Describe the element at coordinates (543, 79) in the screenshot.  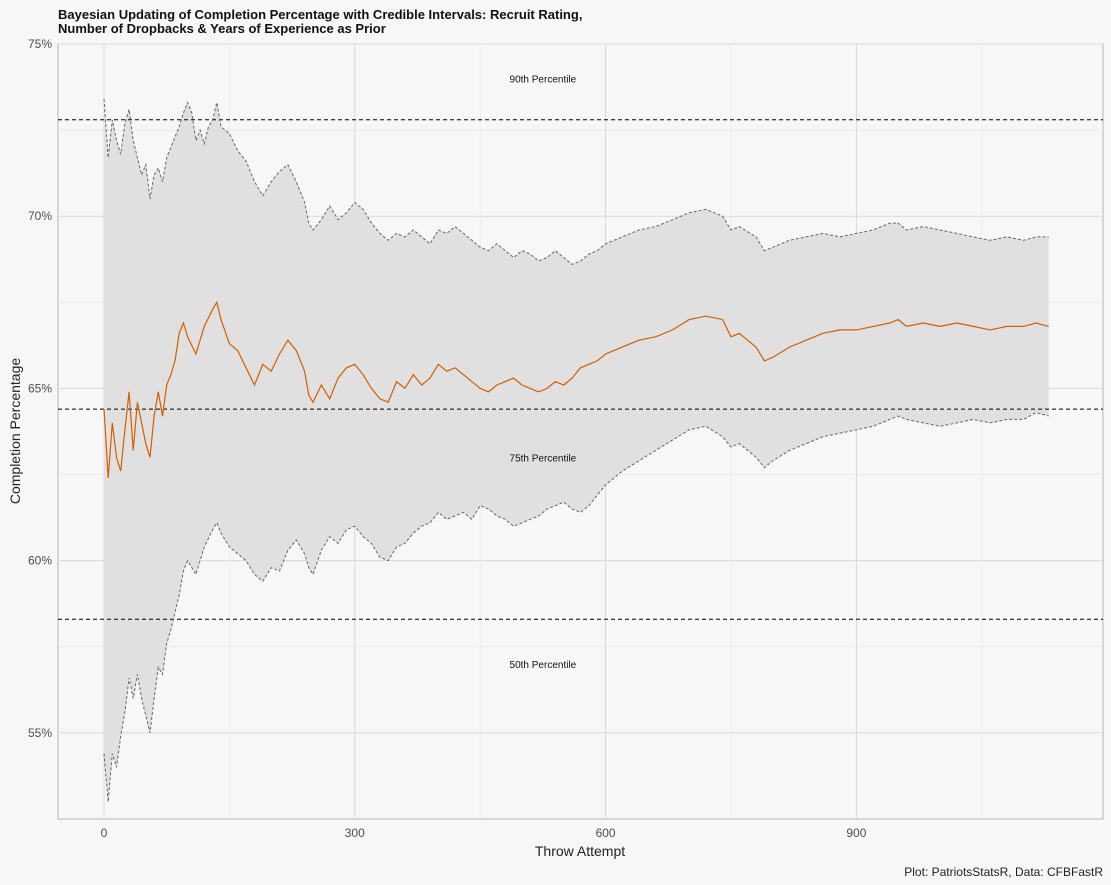
I see `reference-label: 90th Percentile` at that location.